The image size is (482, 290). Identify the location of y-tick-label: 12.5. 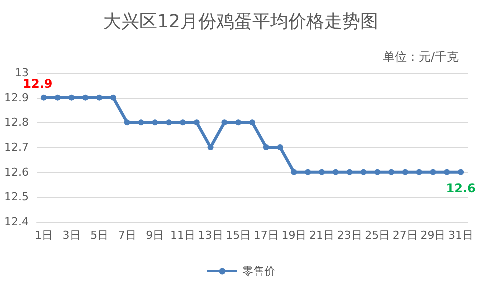
(16, 197).